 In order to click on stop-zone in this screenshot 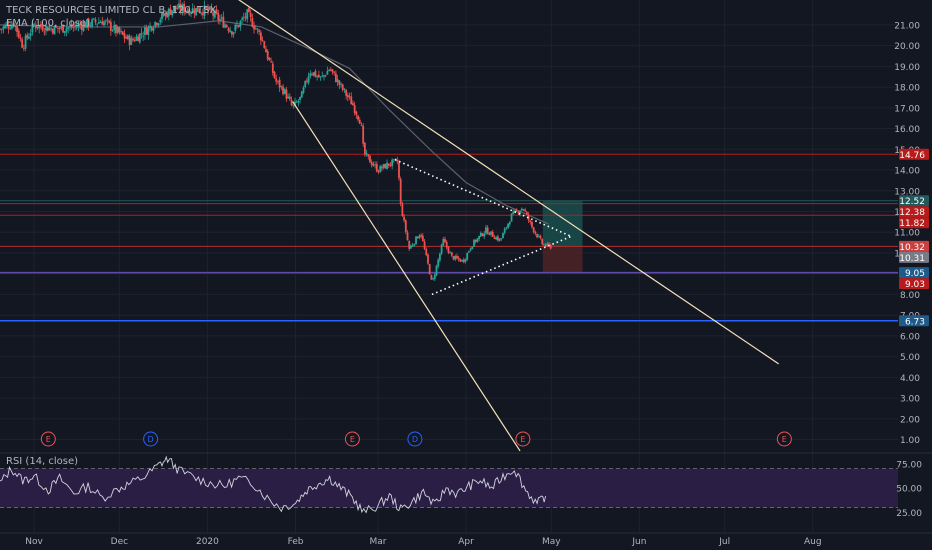, I will do `click(562, 260)`.